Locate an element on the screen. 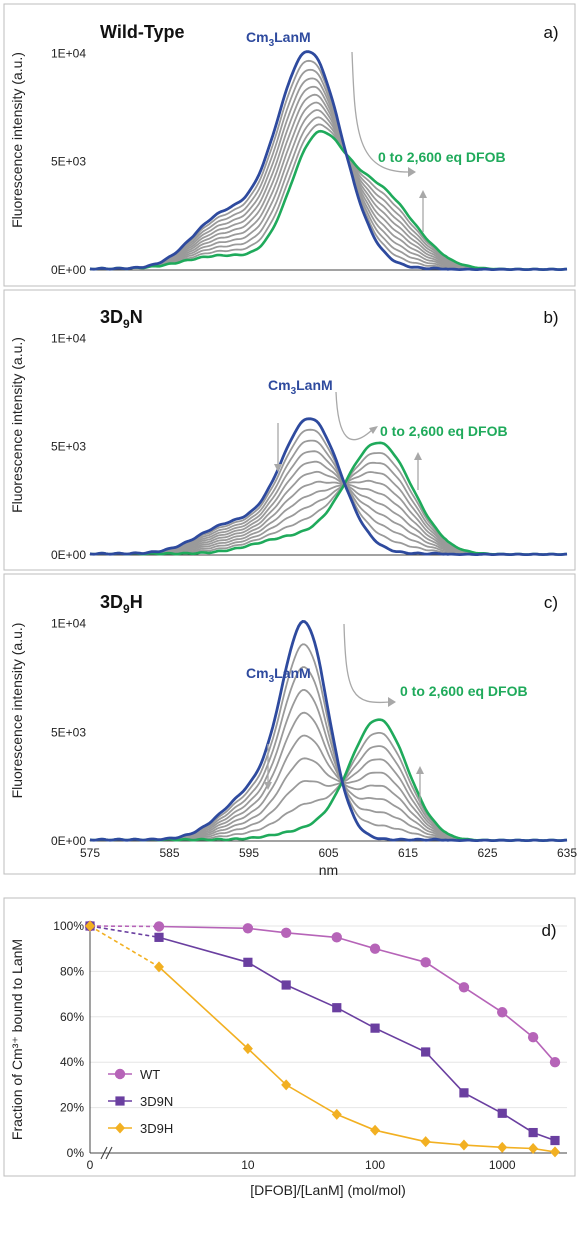 The height and width of the screenshot is (1236, 579). x-tick-label: 585 is located at coordinates (169, 853).